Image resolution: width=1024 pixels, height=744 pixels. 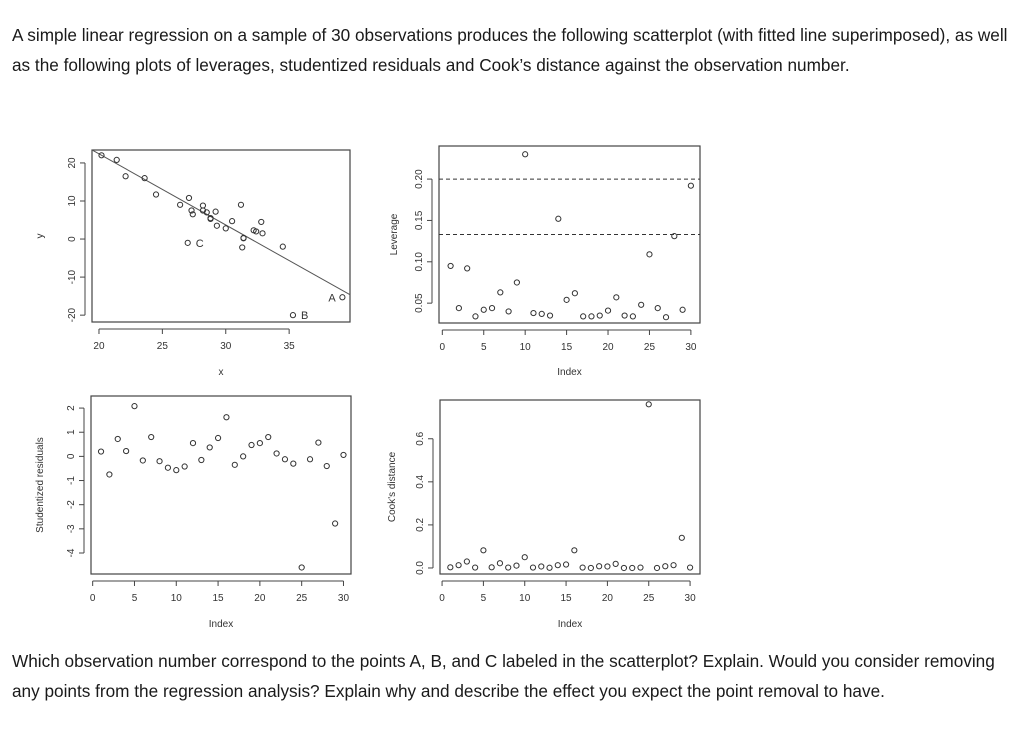 I want to click on y-tick-label: 0.2, so click(x=420, y=525).